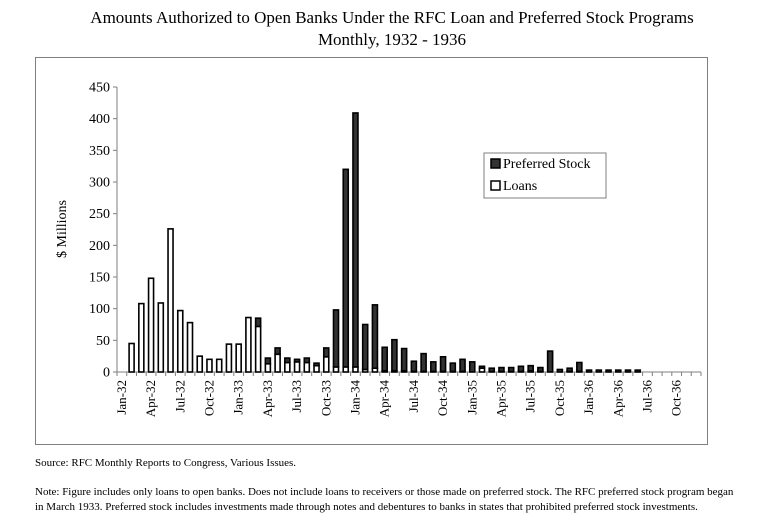  I want to click on x-tick-label: Apr-34, so click(384, 399).